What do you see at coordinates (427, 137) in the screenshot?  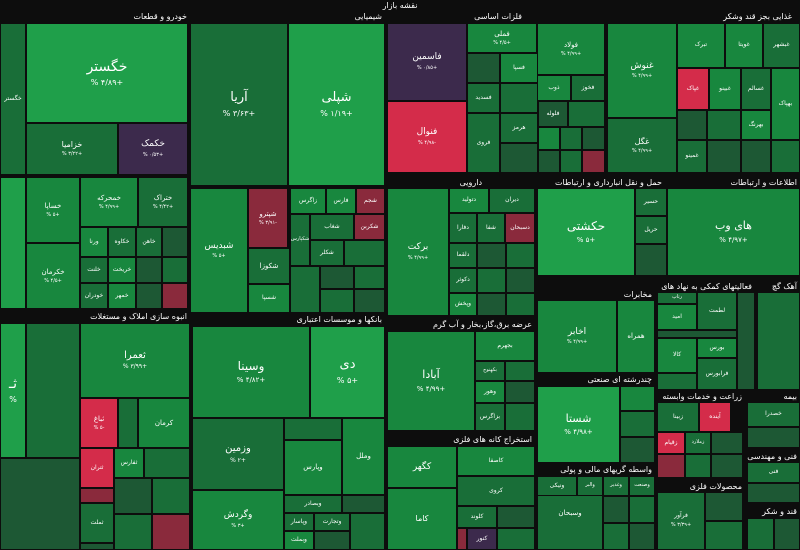 I see `stock-tile: فنوال -۴/۹۸ %` at bounding box center [427, 137].